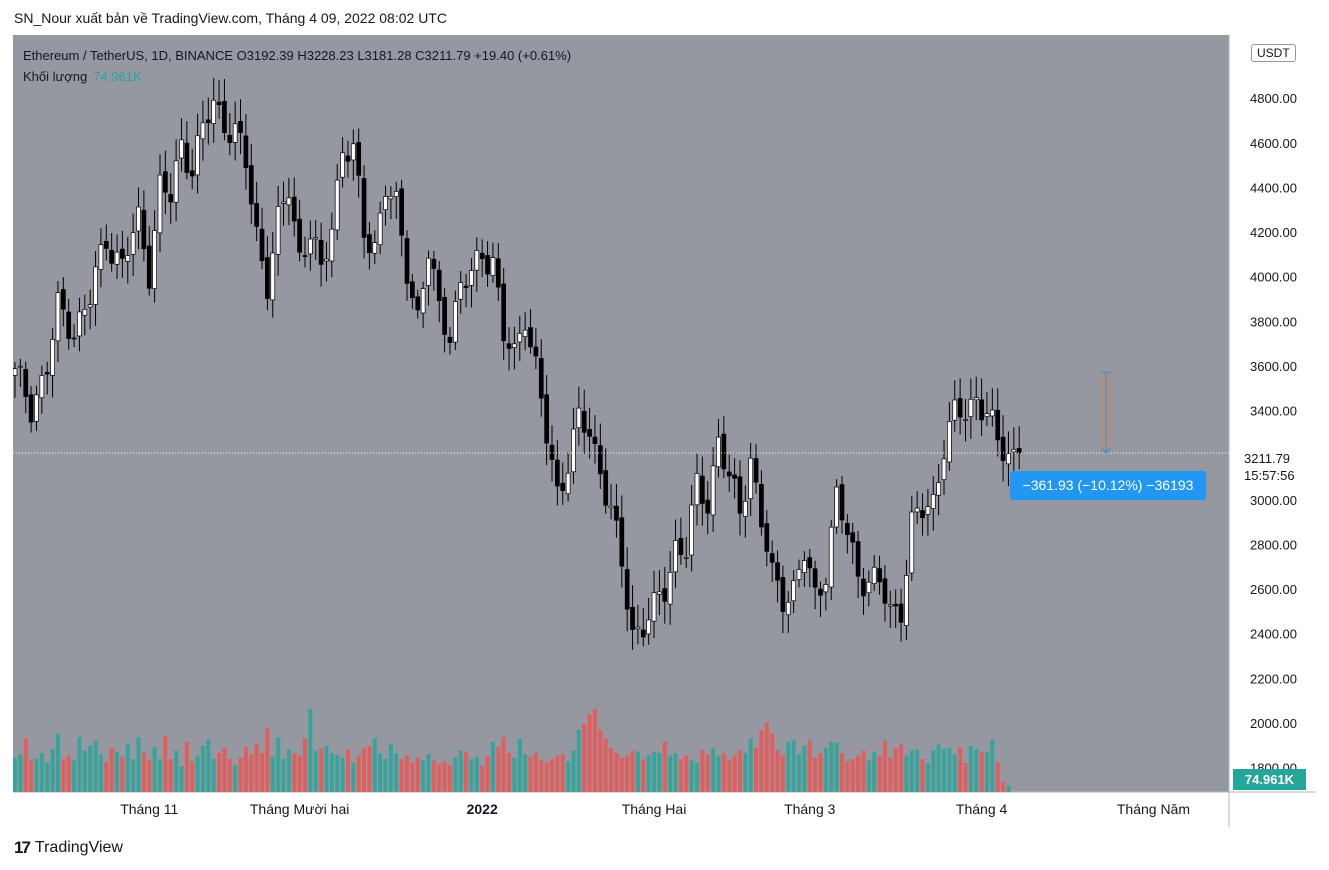 The height and width of the screenshot is (870, 1329). What do you see at coordinates (1273, 723) in the screenshot?
I see `y-tick-label: 2000.00` at bounding box center [1273, 723].